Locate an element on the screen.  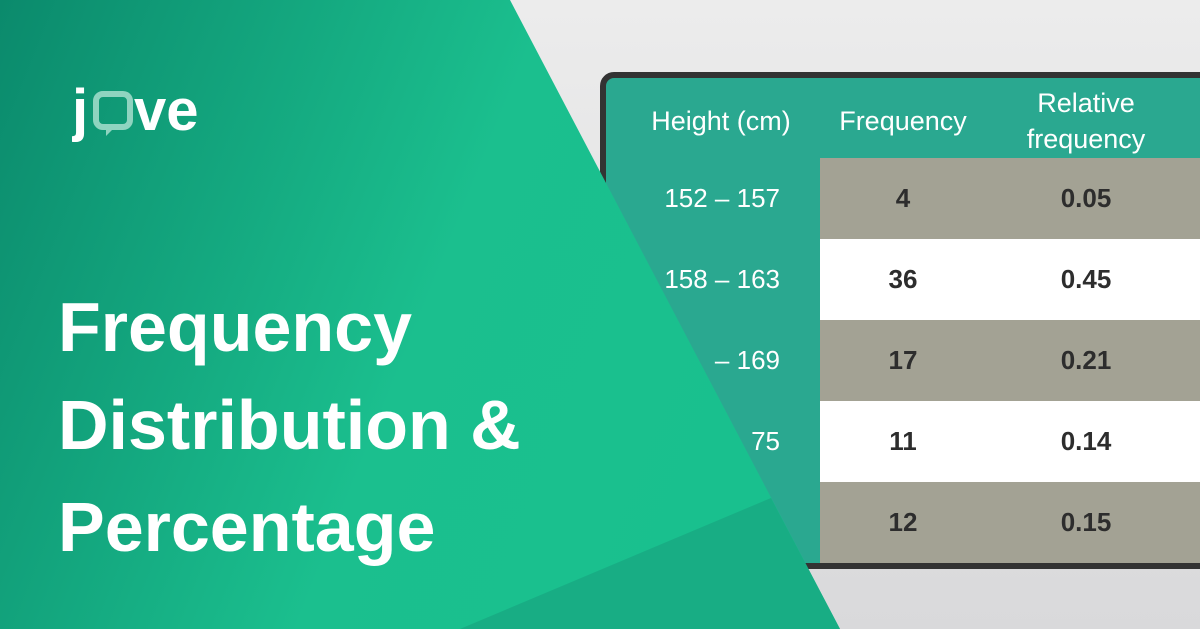
height-cell: 158 – 163 is located at coordinates (722, 279).